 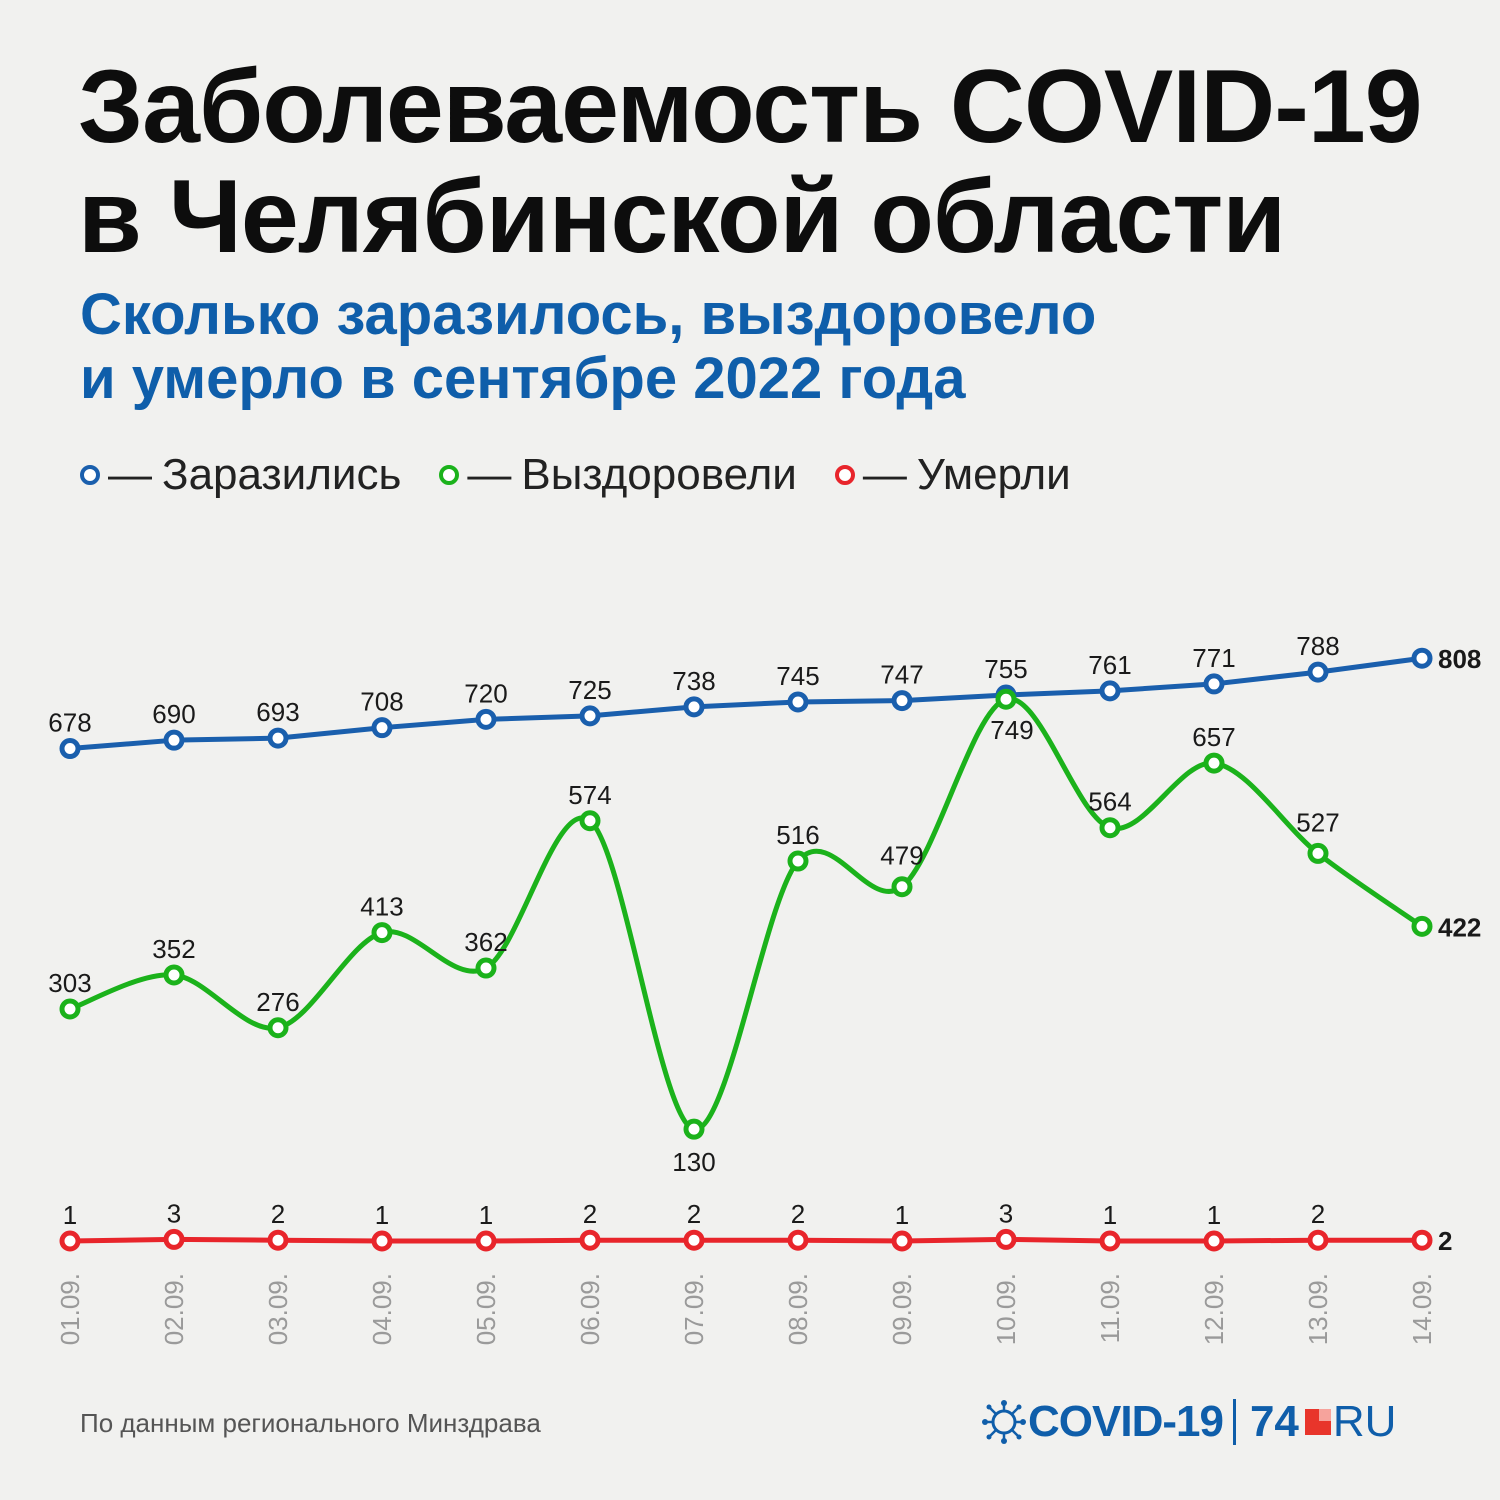 What do you see at coordinates (682, 217) in the screenshot?
I see `title-line-2: в Челябинской области` at bounding box center [682, 217].